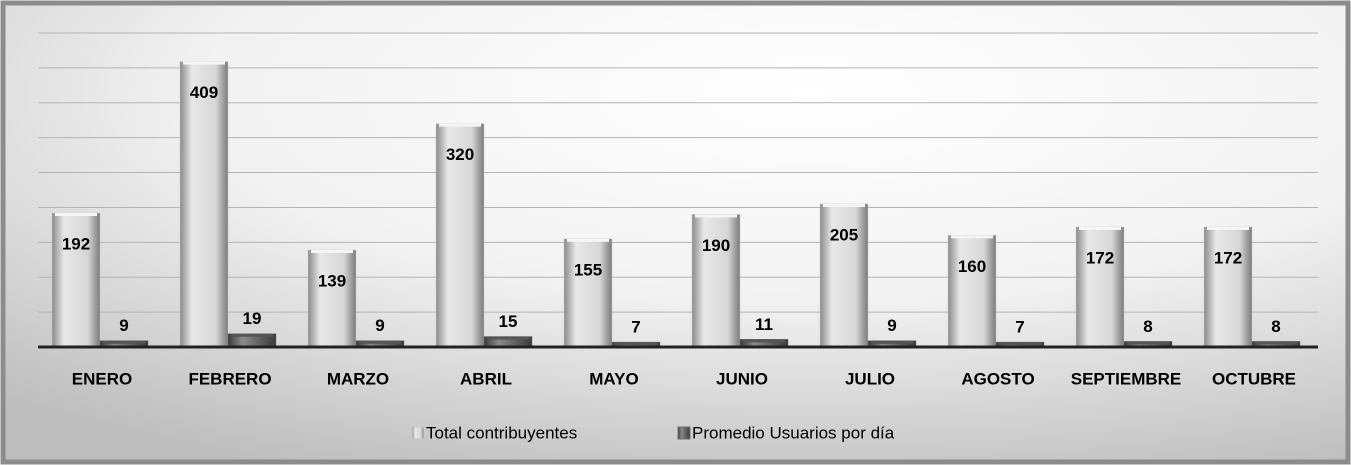  What do you see at coordinates (358, 378) in the screenshot?
I see `x-tick-label: MARZO` at bounding box center [358, 378].